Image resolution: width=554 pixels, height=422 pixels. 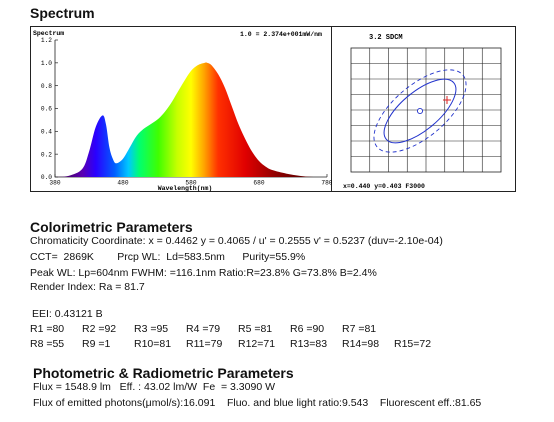 What do you see at coordinates (307, 329) in the screenshot?
I see `r-value: R6 =90` at bounding box center [307, 329].